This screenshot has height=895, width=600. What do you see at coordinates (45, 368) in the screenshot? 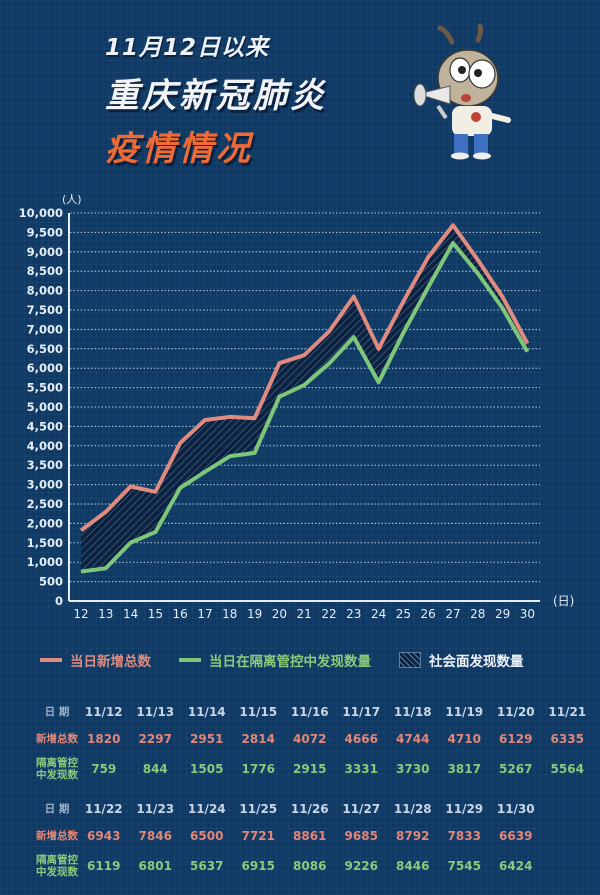
I see `svg-text: 6,000` at bounding box center [45, 368].